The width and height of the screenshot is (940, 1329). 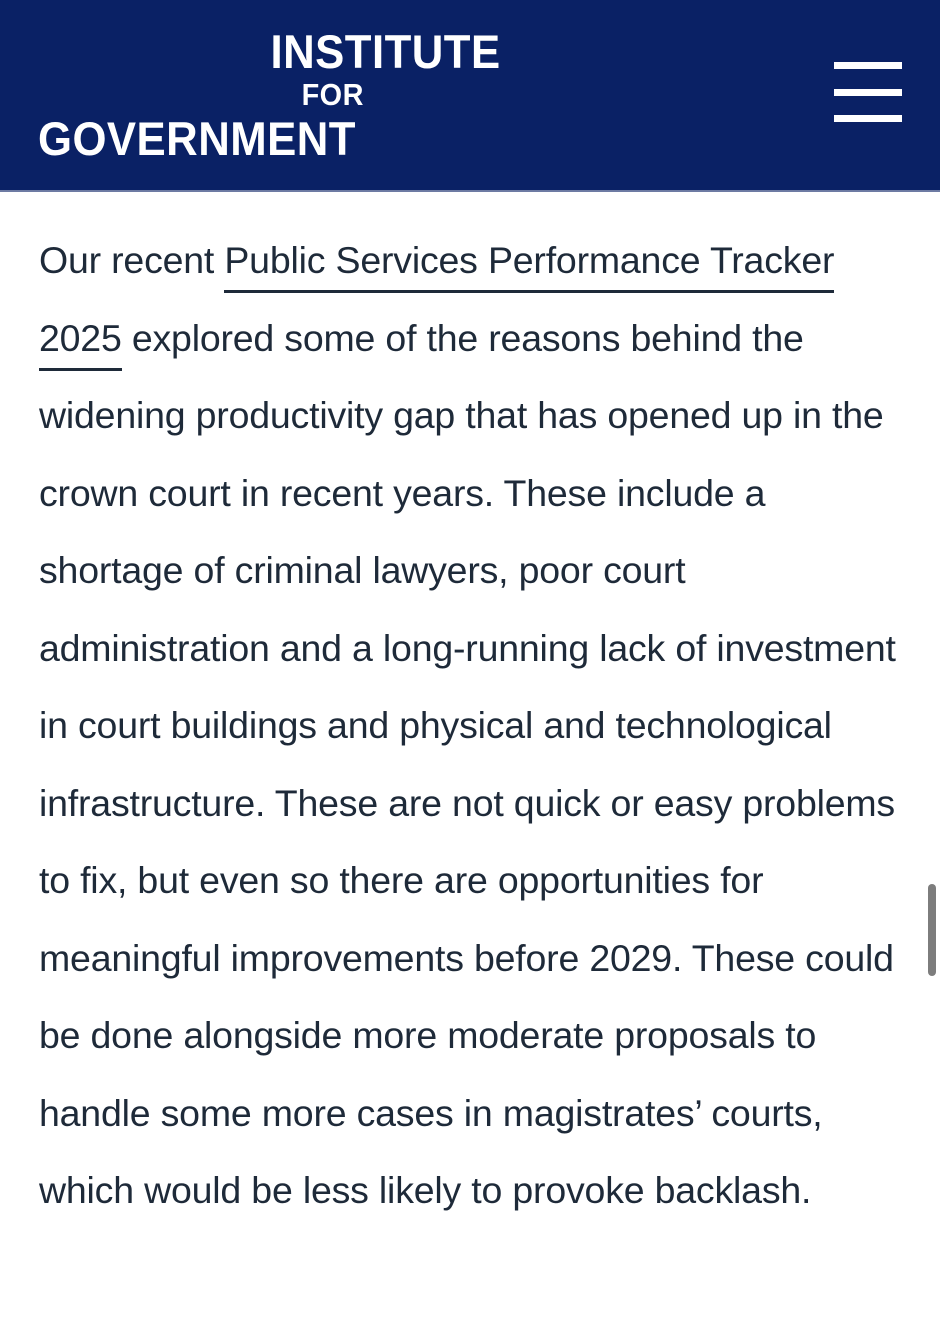 I want to click on logo-line-institute: INSTITUTE, so click(x=385, y=51).